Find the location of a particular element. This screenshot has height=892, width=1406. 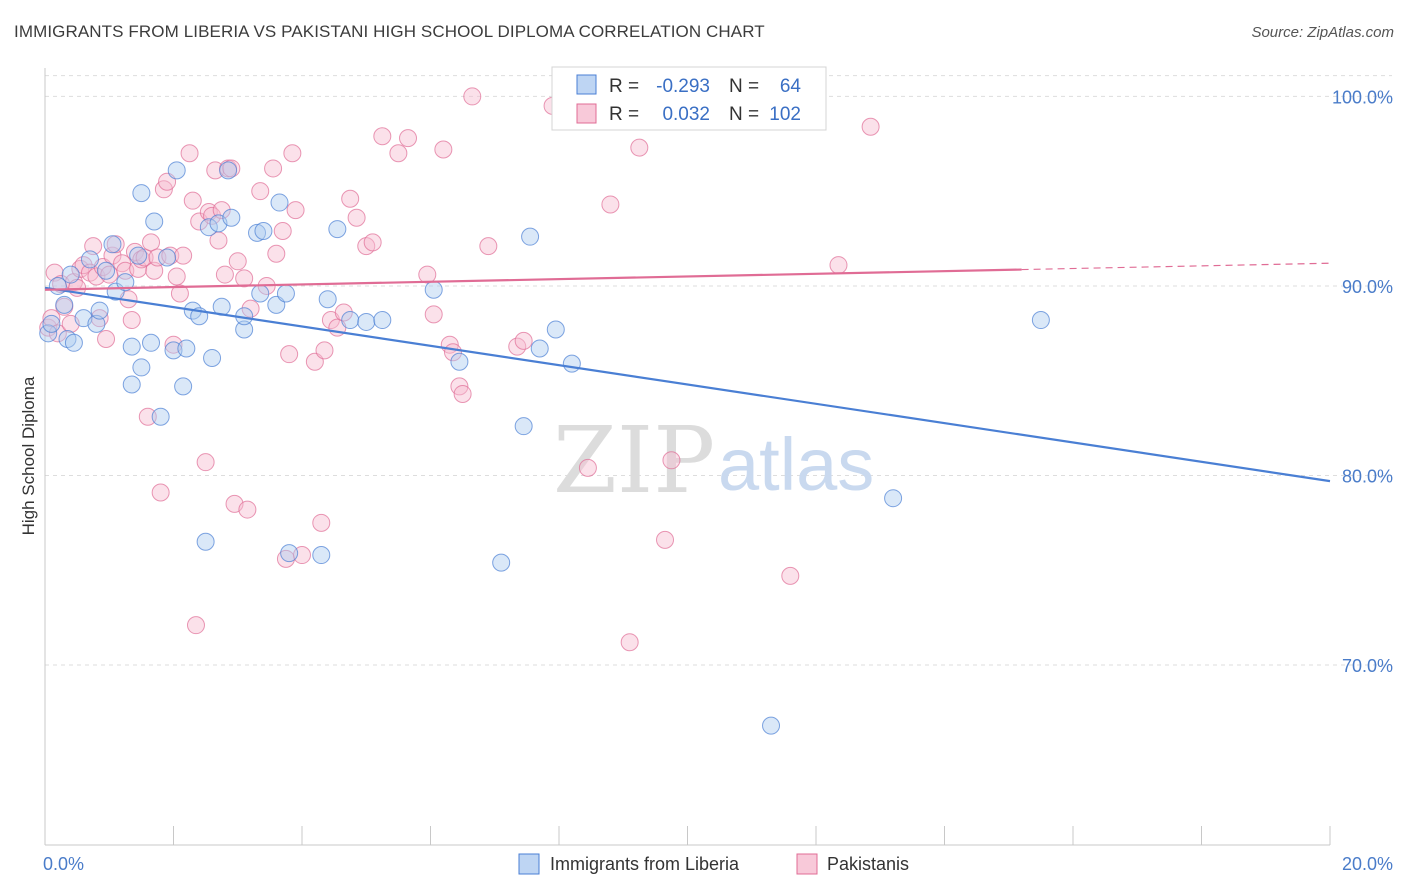

legend-label-liberia: Immigrants from Liberia is located at coordinates (645, 864).